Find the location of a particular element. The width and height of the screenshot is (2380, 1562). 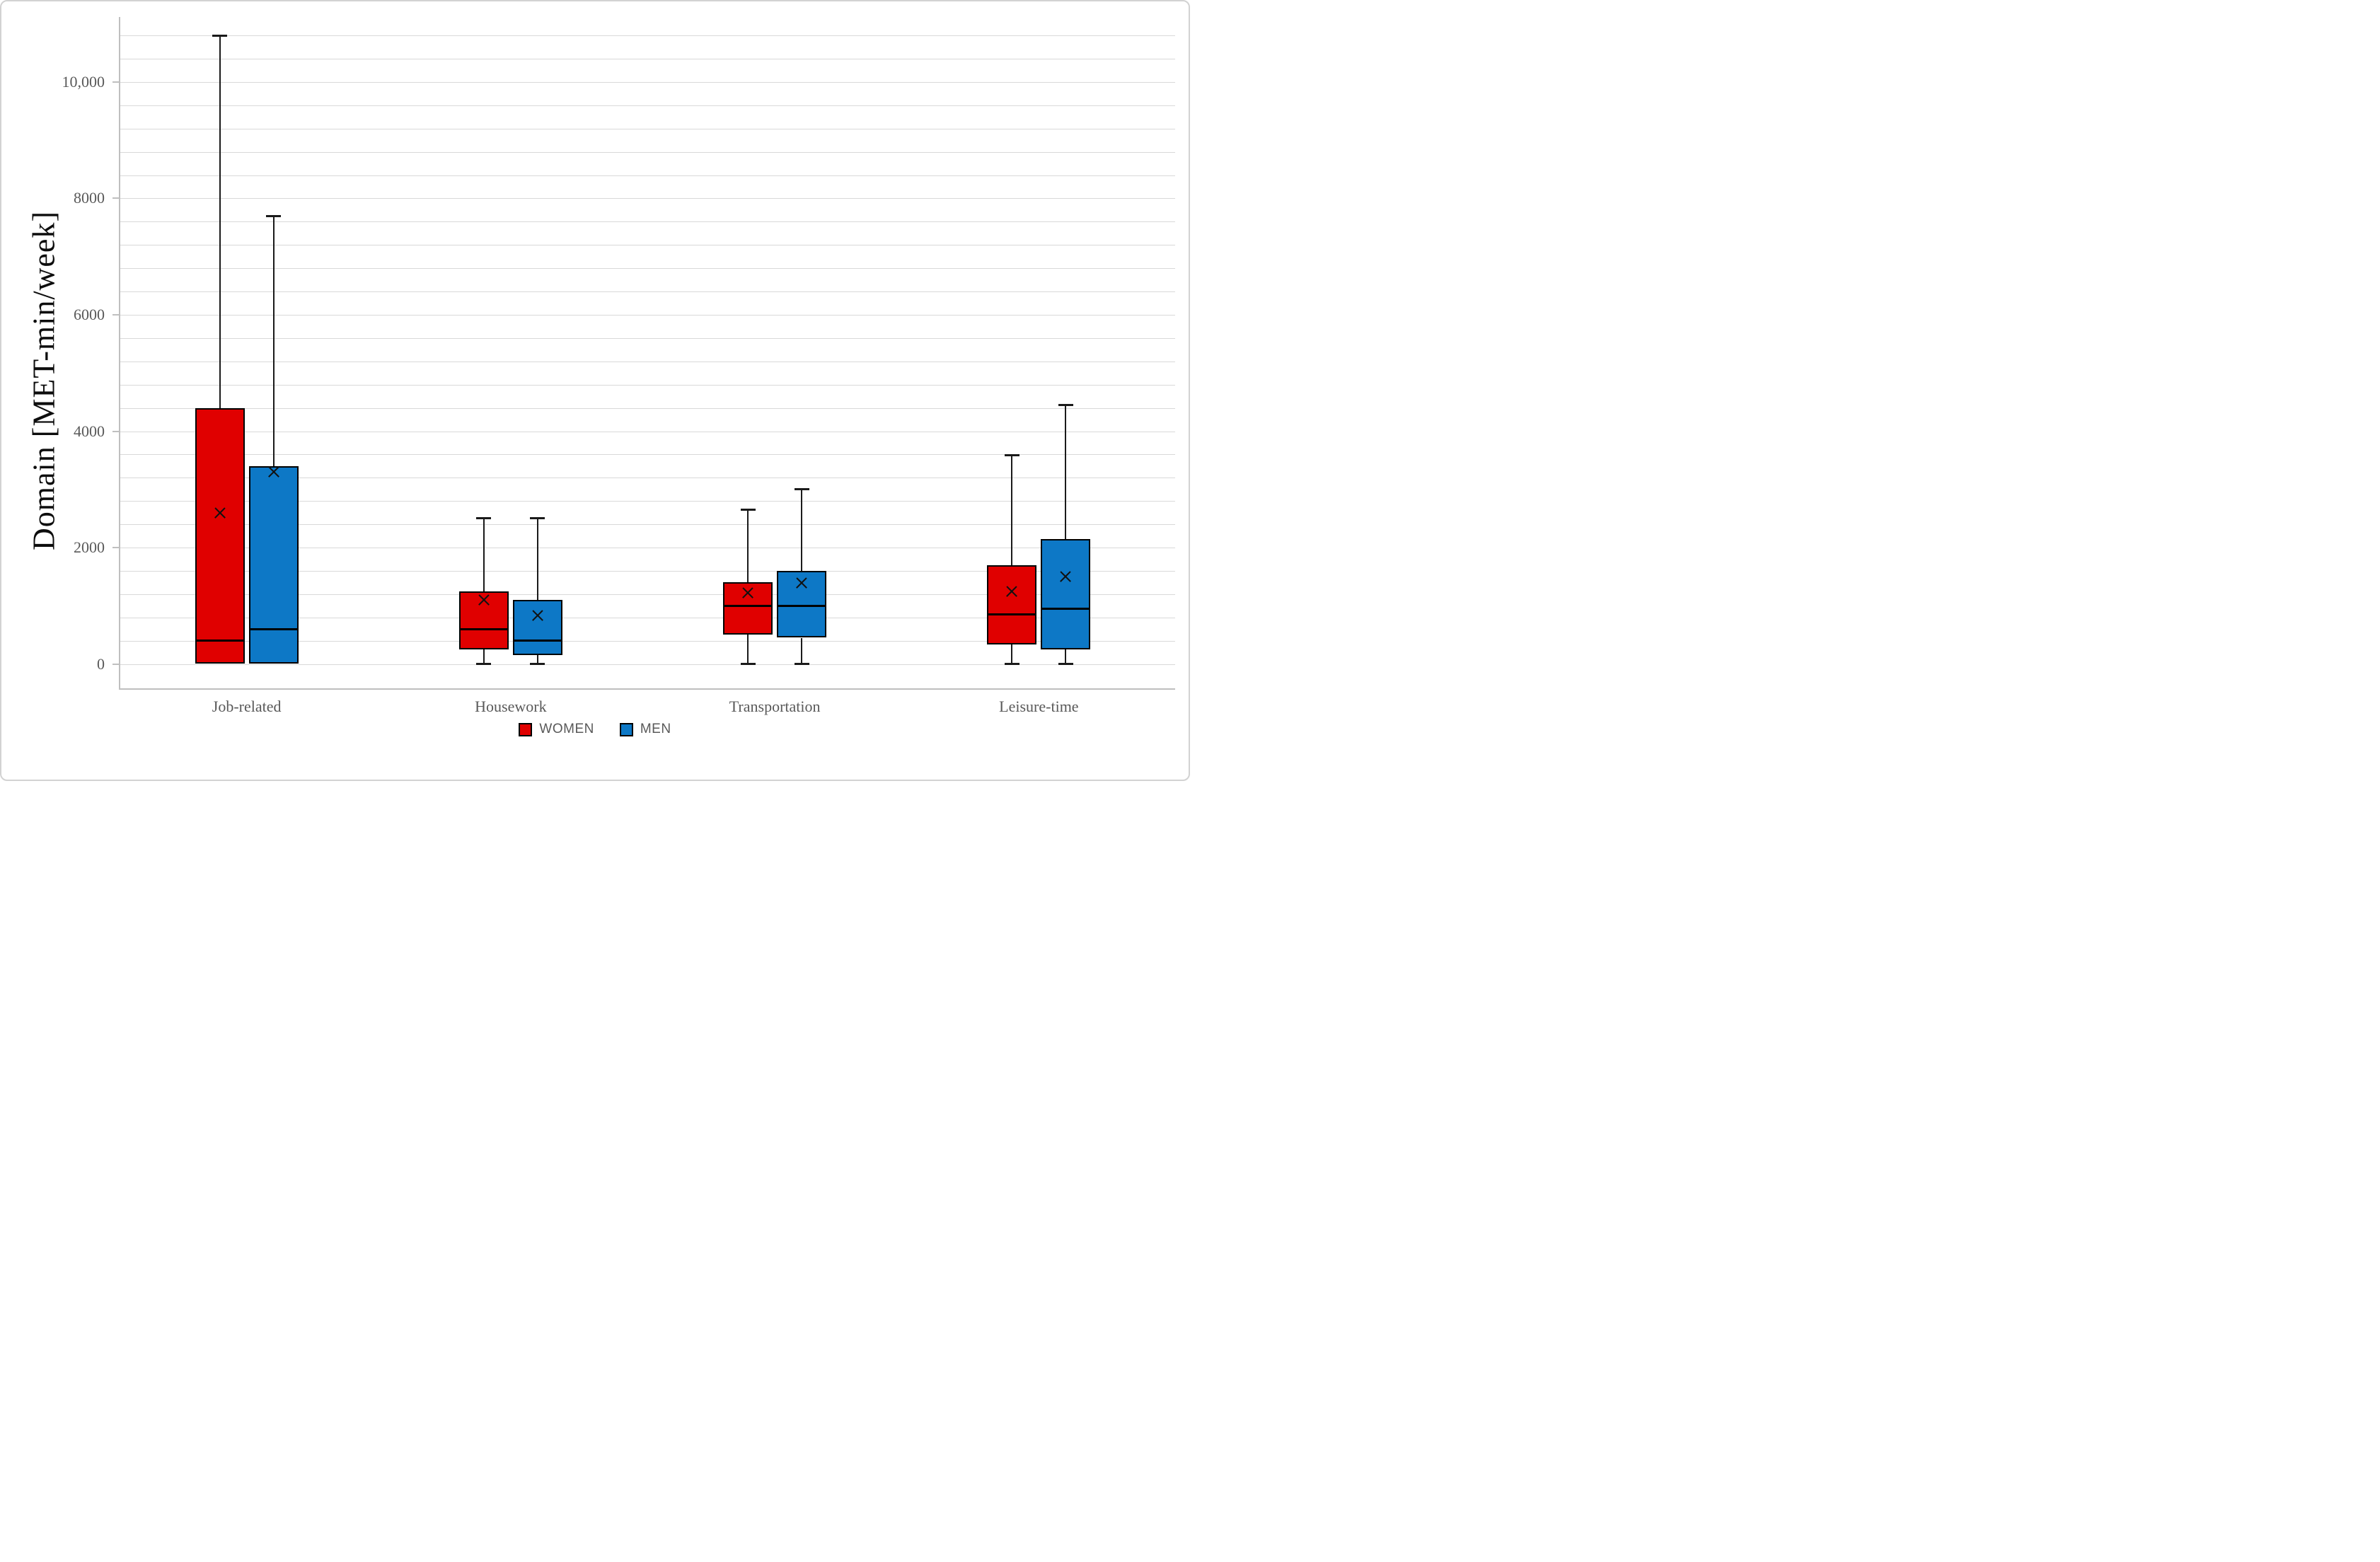

x-category-label: Job-related is located at coordinates (247, 706).